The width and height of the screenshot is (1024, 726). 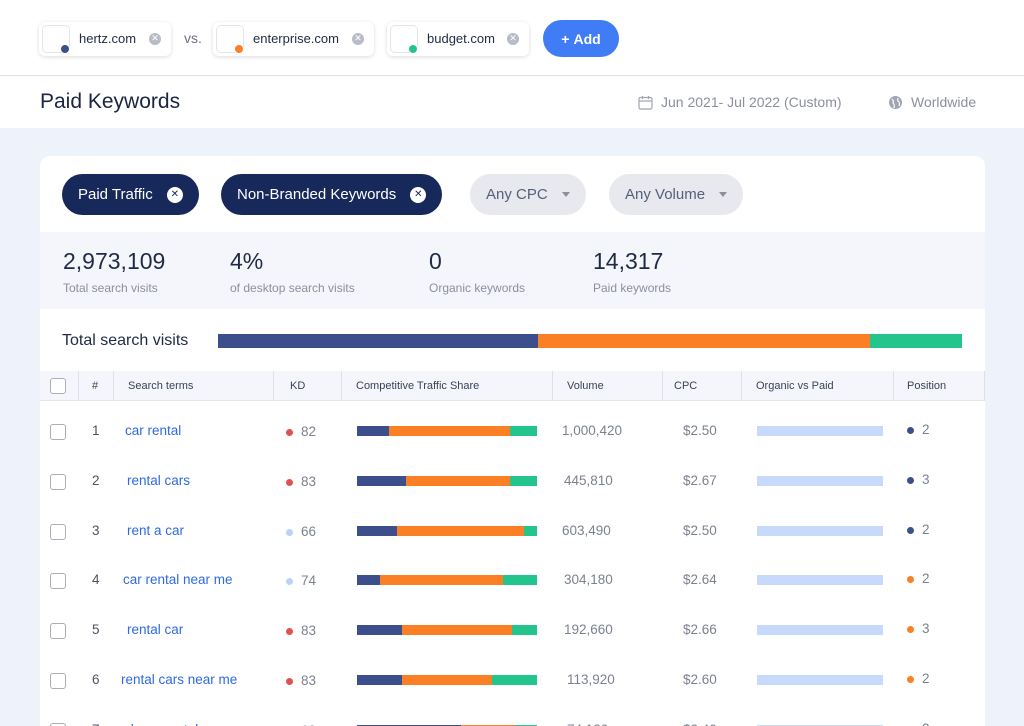 I want to click on kd-number: 62, so click(x=308, y=724).